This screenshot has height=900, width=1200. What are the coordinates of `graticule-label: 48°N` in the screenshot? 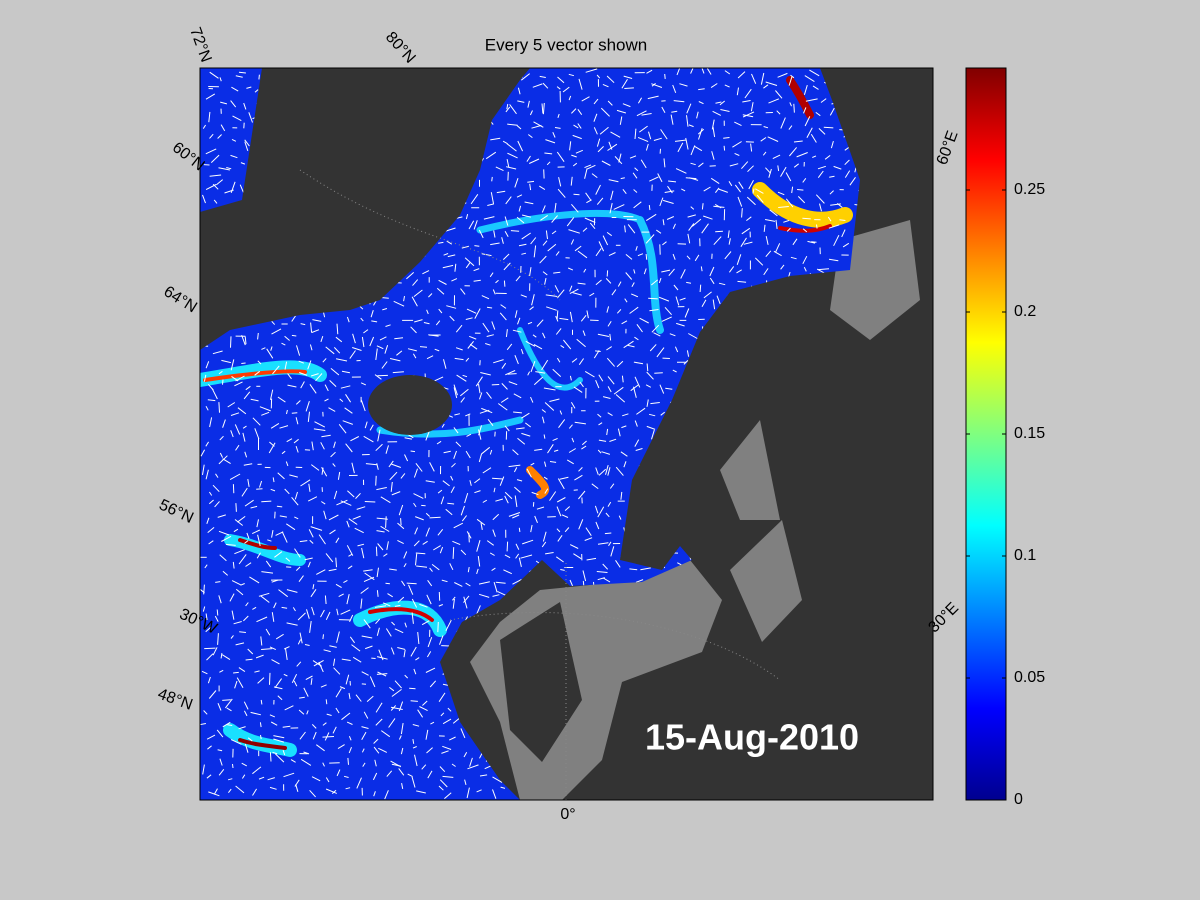 It's located at (174, 700).